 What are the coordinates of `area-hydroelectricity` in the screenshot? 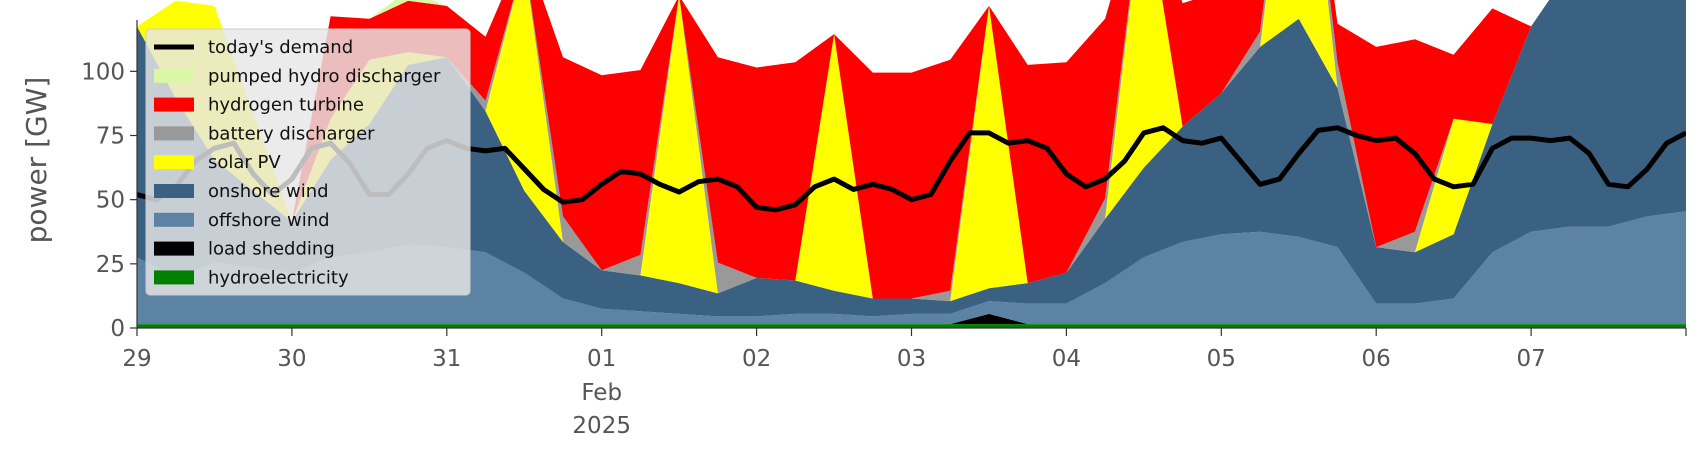 It's located at (911, 326).